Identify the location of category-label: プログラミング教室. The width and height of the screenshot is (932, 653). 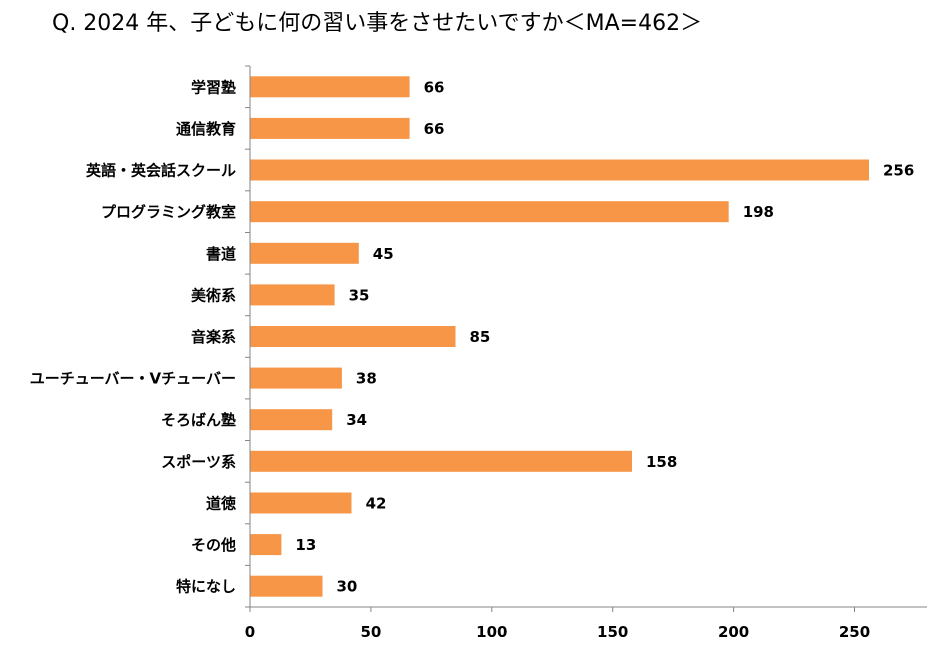
(168, 212).